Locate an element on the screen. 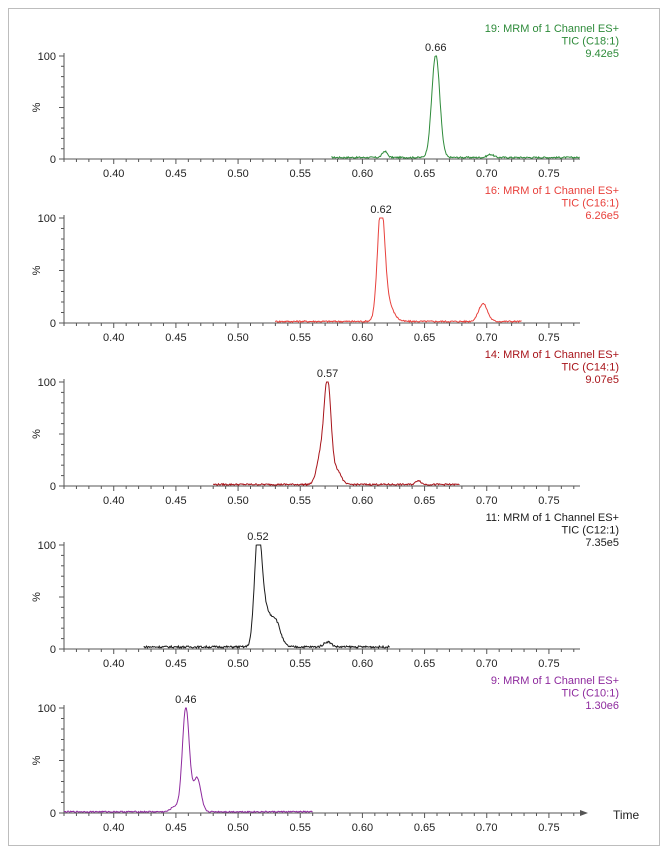 The width and height of the screenshot is (669, 856). trace-header-line: 16: MRM of 1 Channel ES+ is located at coordinates (552, 191).